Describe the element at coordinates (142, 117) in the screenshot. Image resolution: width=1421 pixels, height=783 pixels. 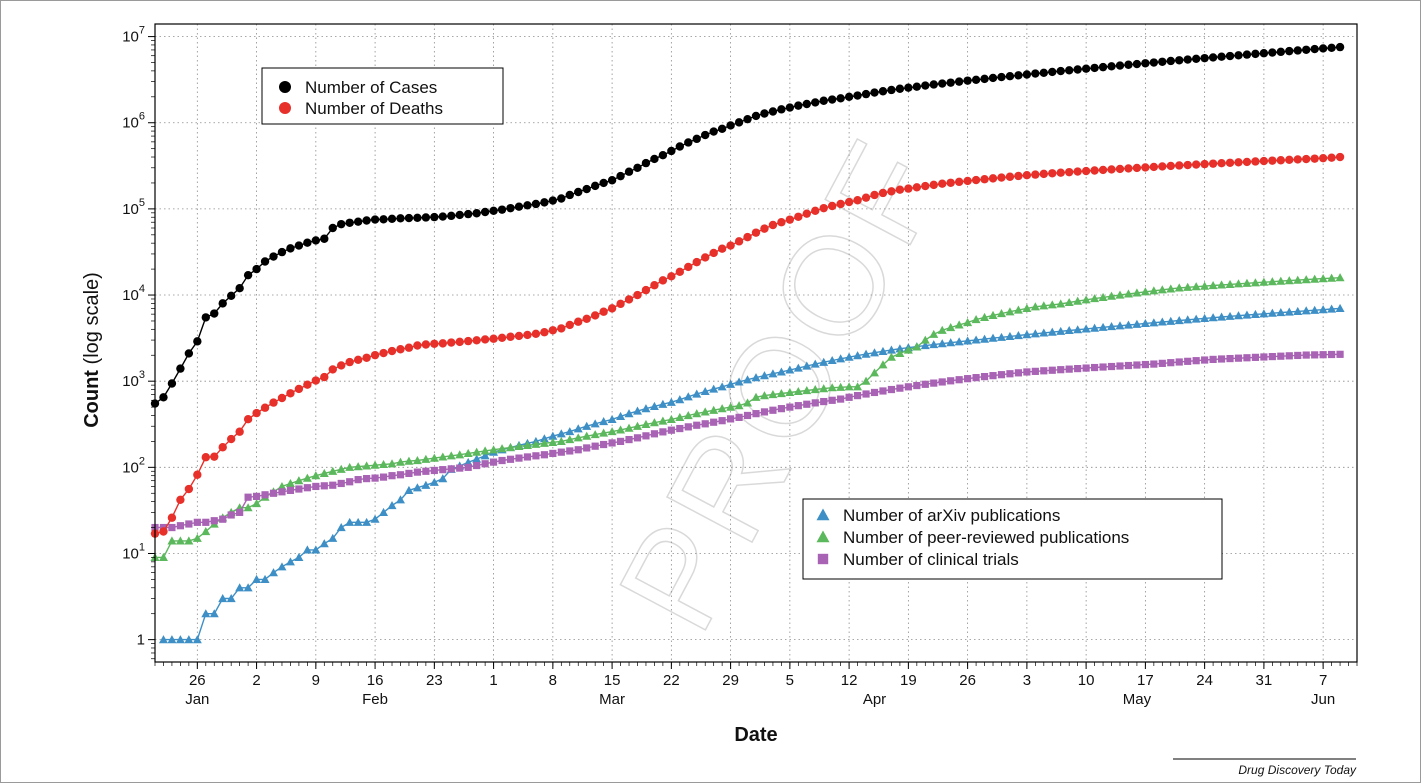
I see `y-tick-exponent: 6` at that location.